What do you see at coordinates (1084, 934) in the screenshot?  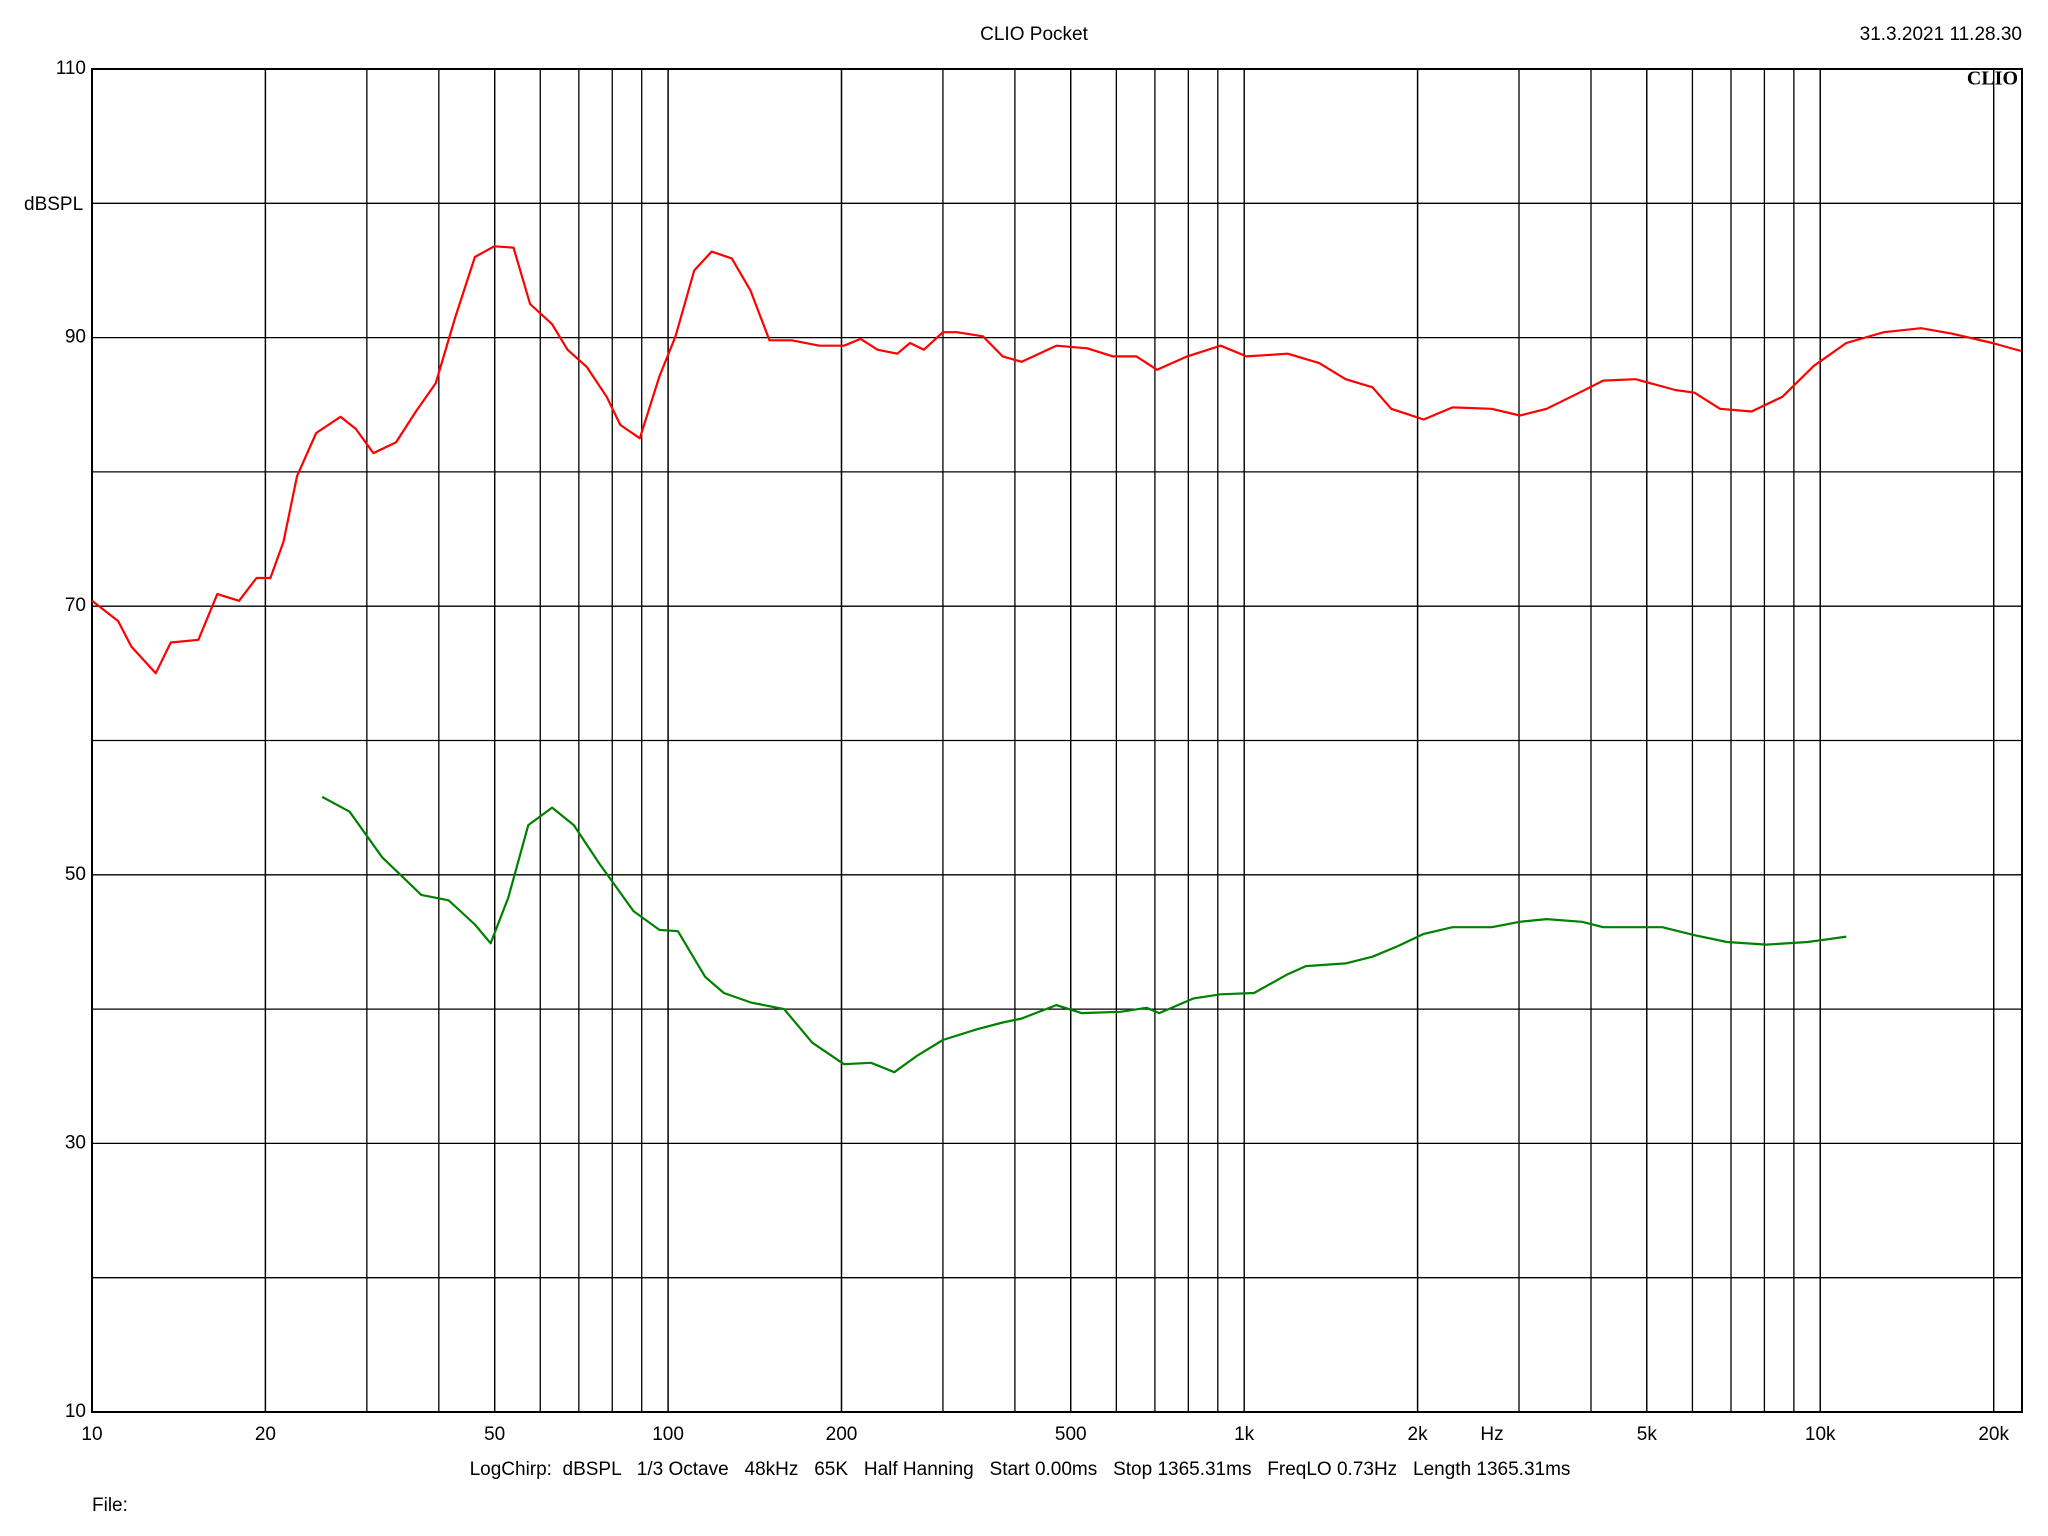 I see `series-line` at bounding box center [1084, 934].